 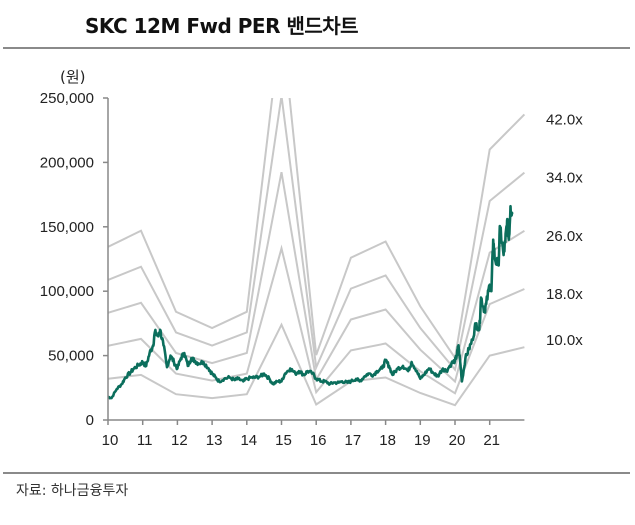 What do you see at coordinates (90, 420) in the screenshot?
I see `y-tick-label: 0` at bounding box center [90, 420].